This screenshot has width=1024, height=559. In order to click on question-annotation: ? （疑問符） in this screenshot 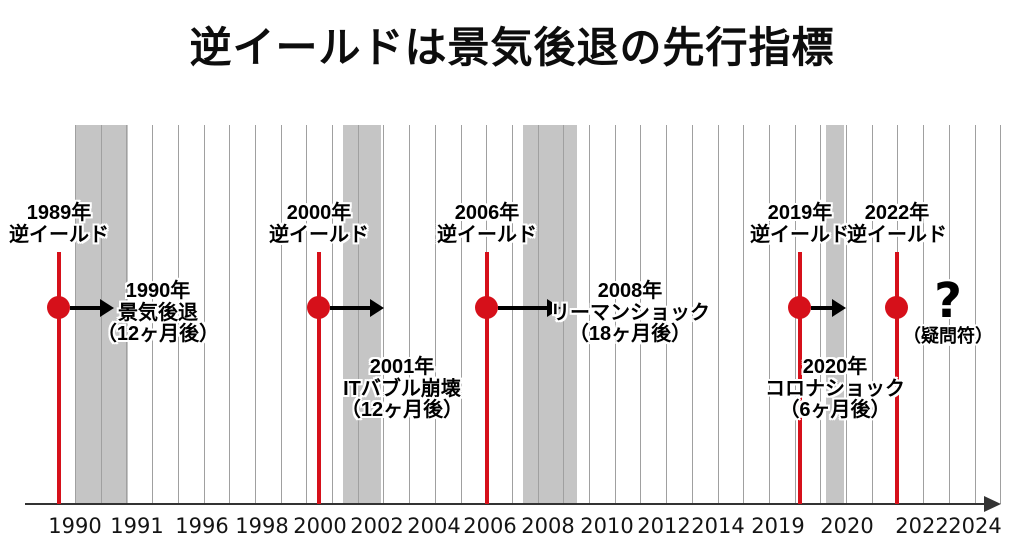, I will do `click(931, 309)`.